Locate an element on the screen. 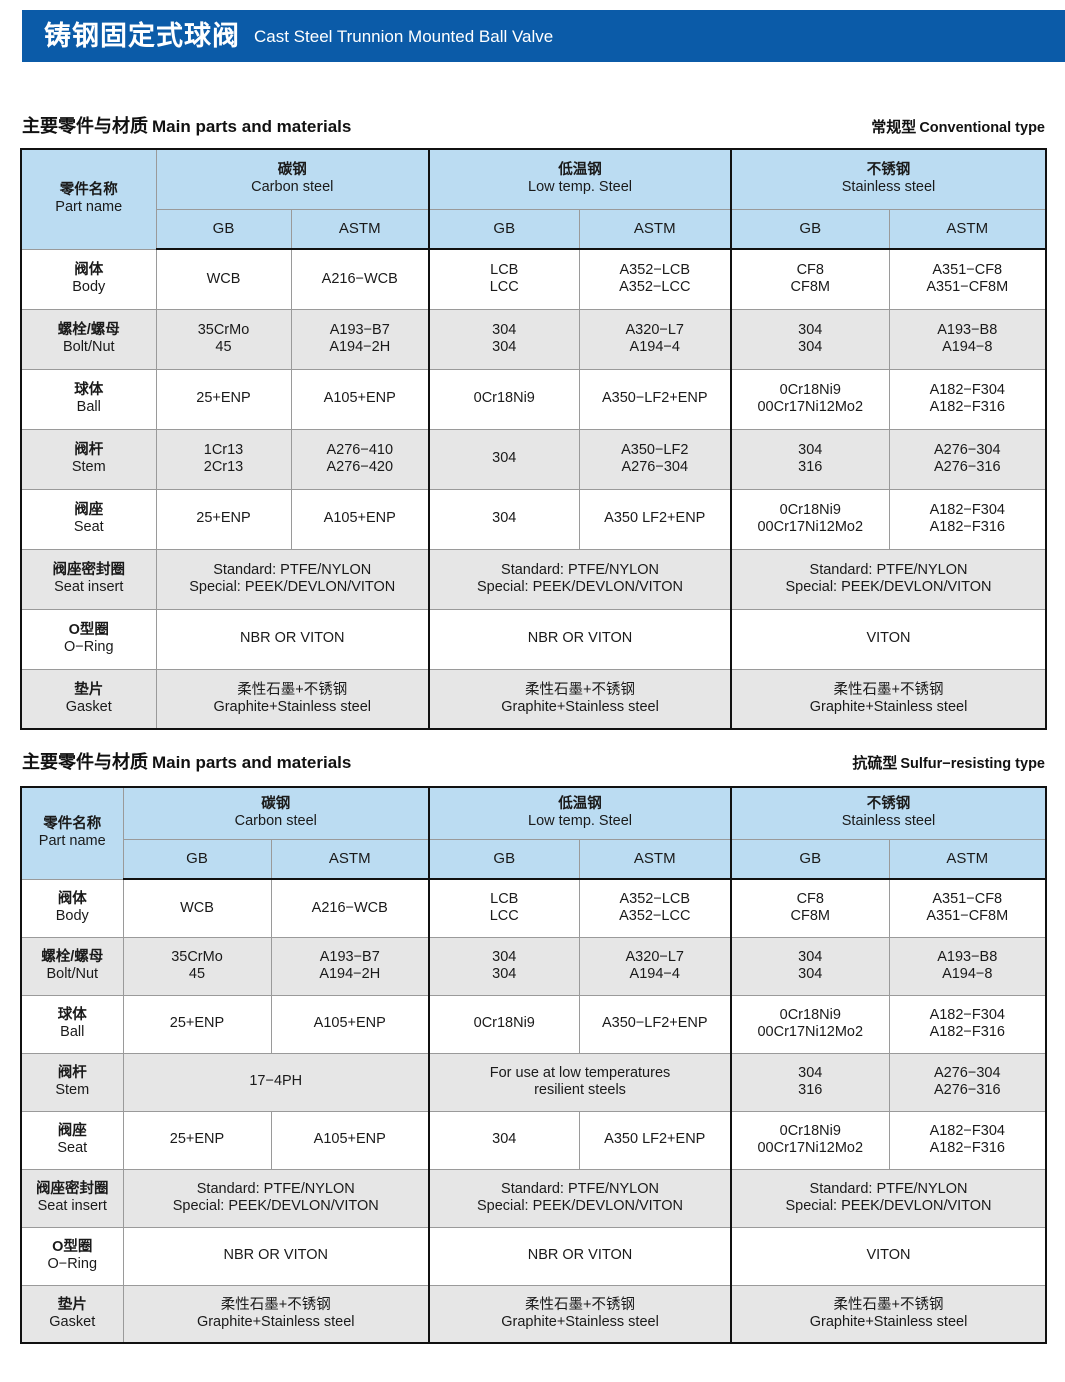 Image resolution: width=1065 pixels, height=1382 pixels. cell-material-value: A276−410 A276−420 is located at coordinates (360, 459).